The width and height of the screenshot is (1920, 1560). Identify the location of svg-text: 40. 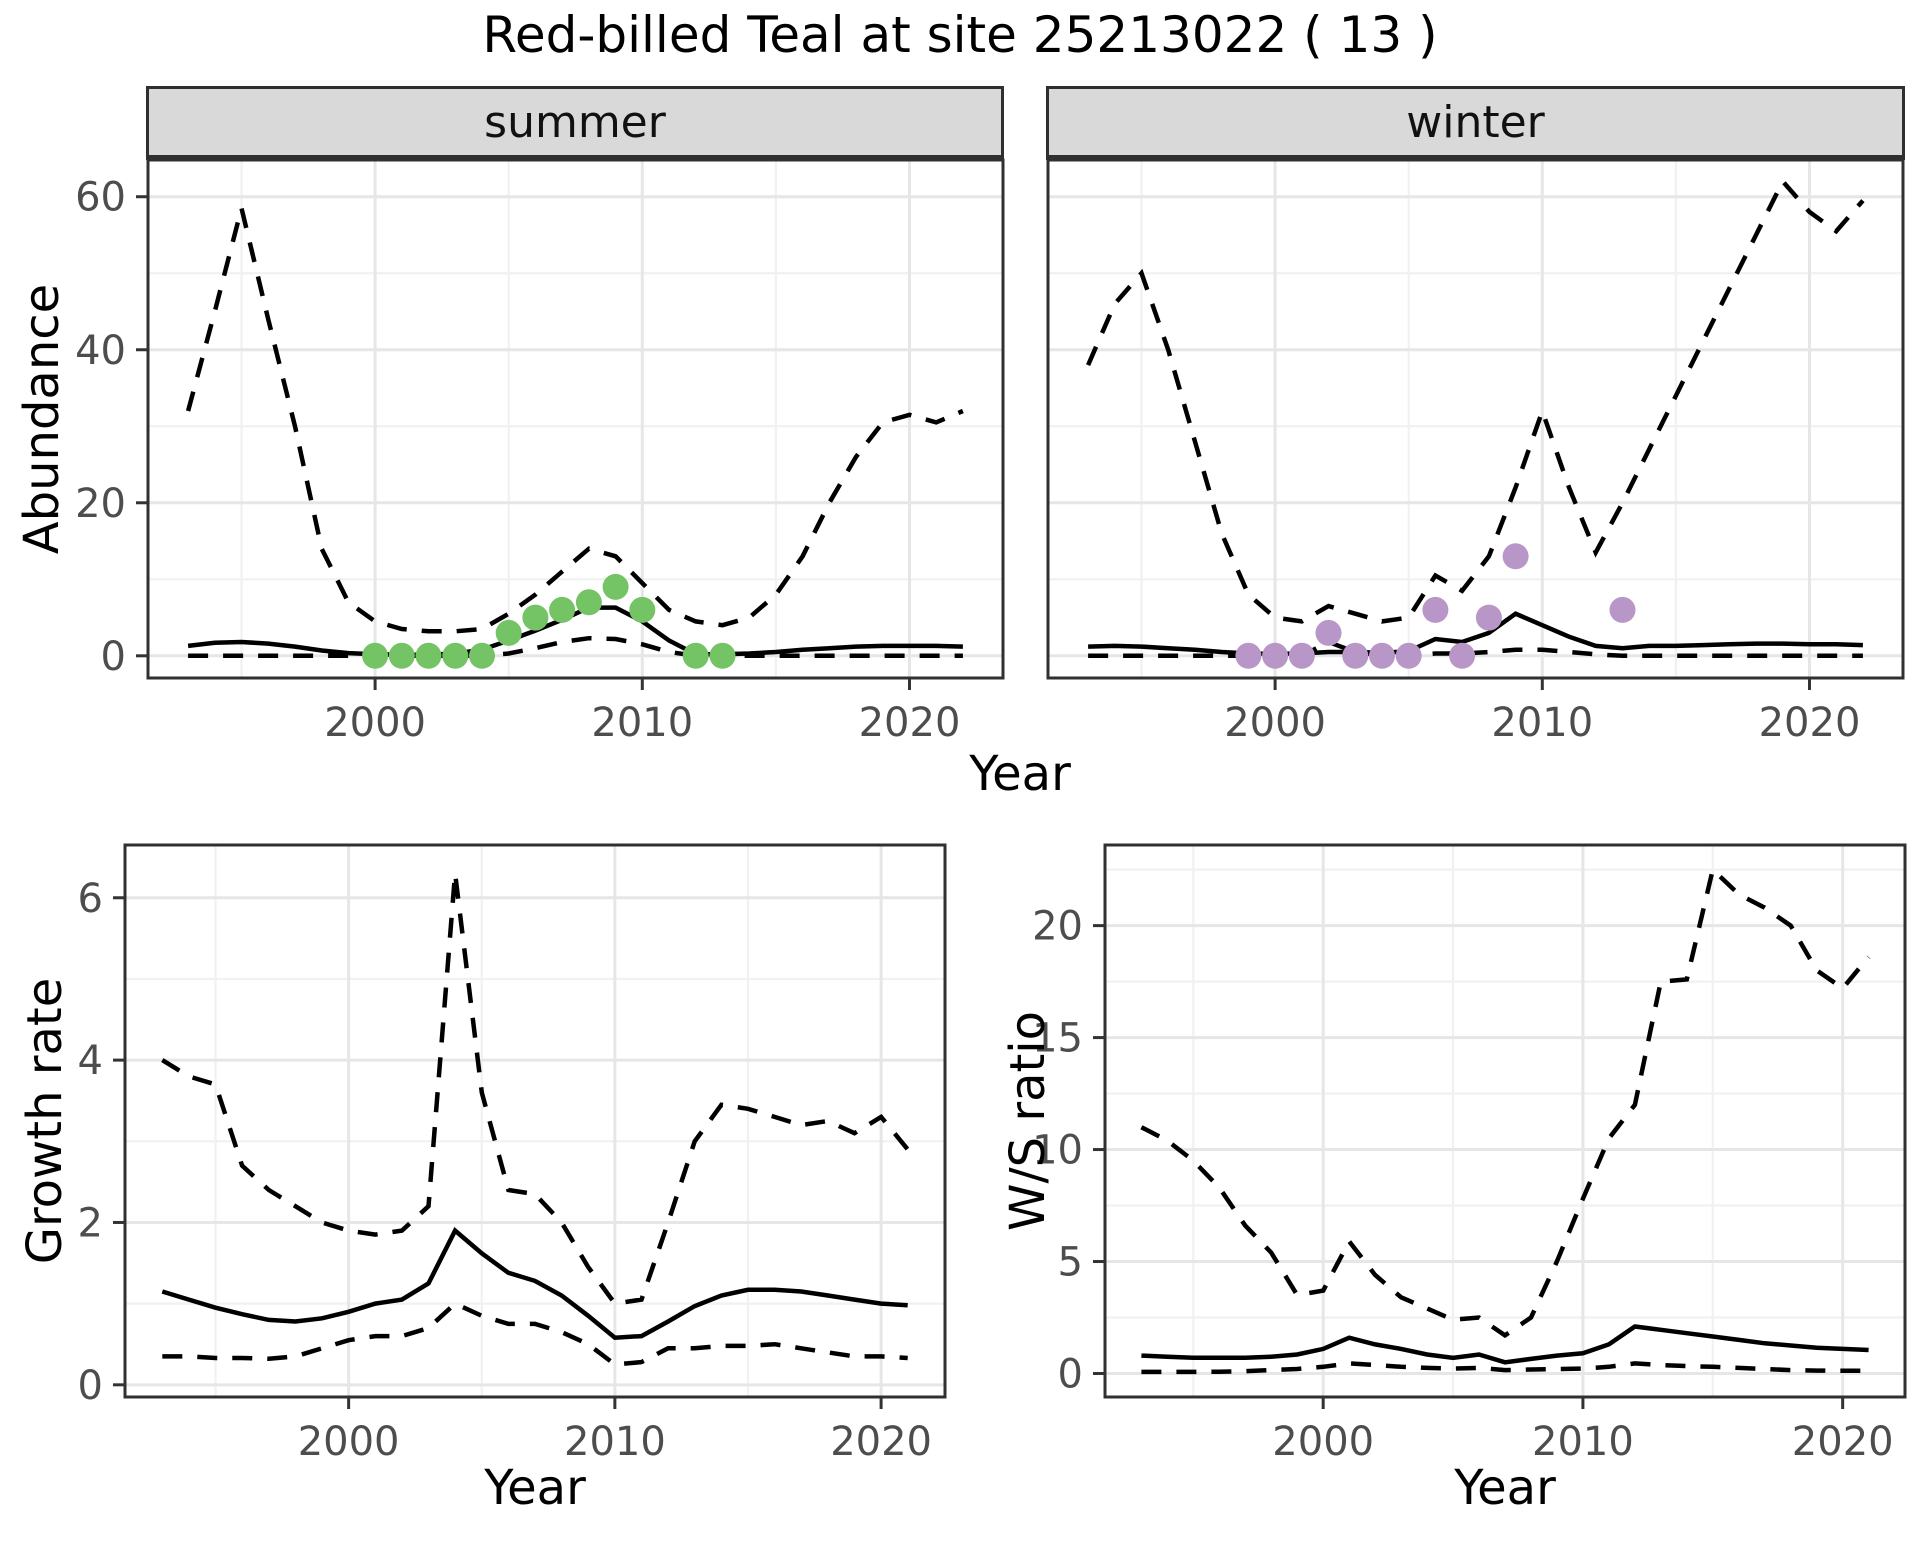
(100, 351).